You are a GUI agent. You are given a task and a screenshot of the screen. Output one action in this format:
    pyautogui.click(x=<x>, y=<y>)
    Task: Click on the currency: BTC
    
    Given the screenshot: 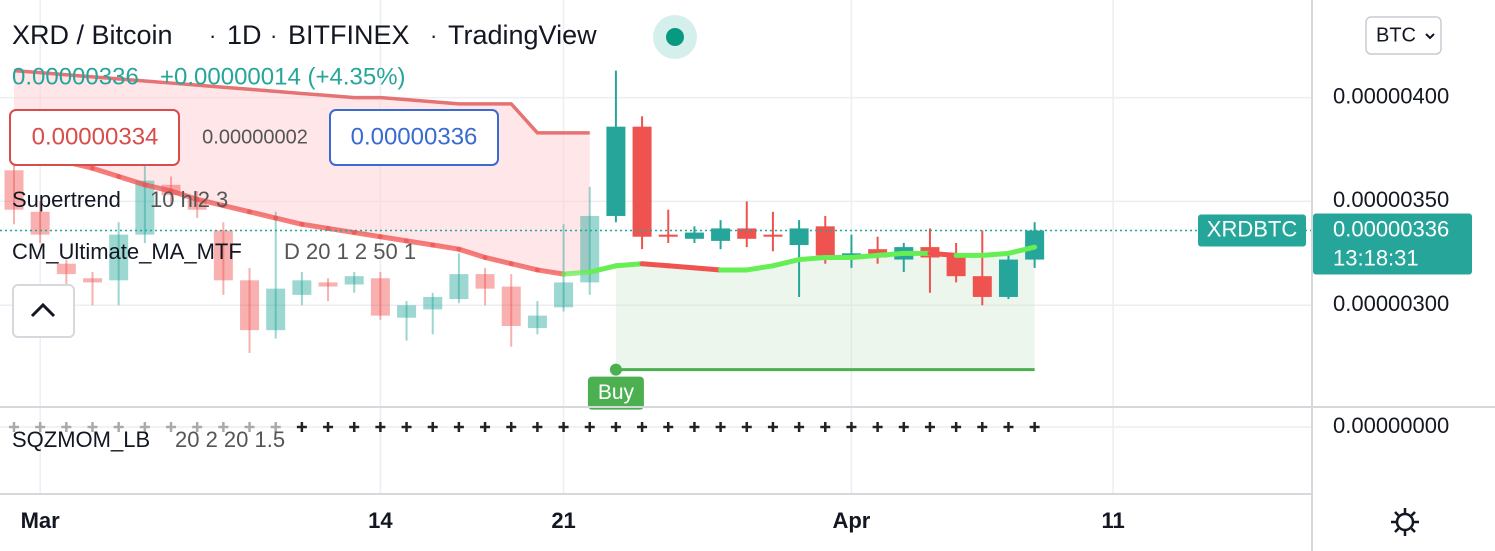 What is the action you would take?
    pyautogui.click(x=1396, y=35)
    